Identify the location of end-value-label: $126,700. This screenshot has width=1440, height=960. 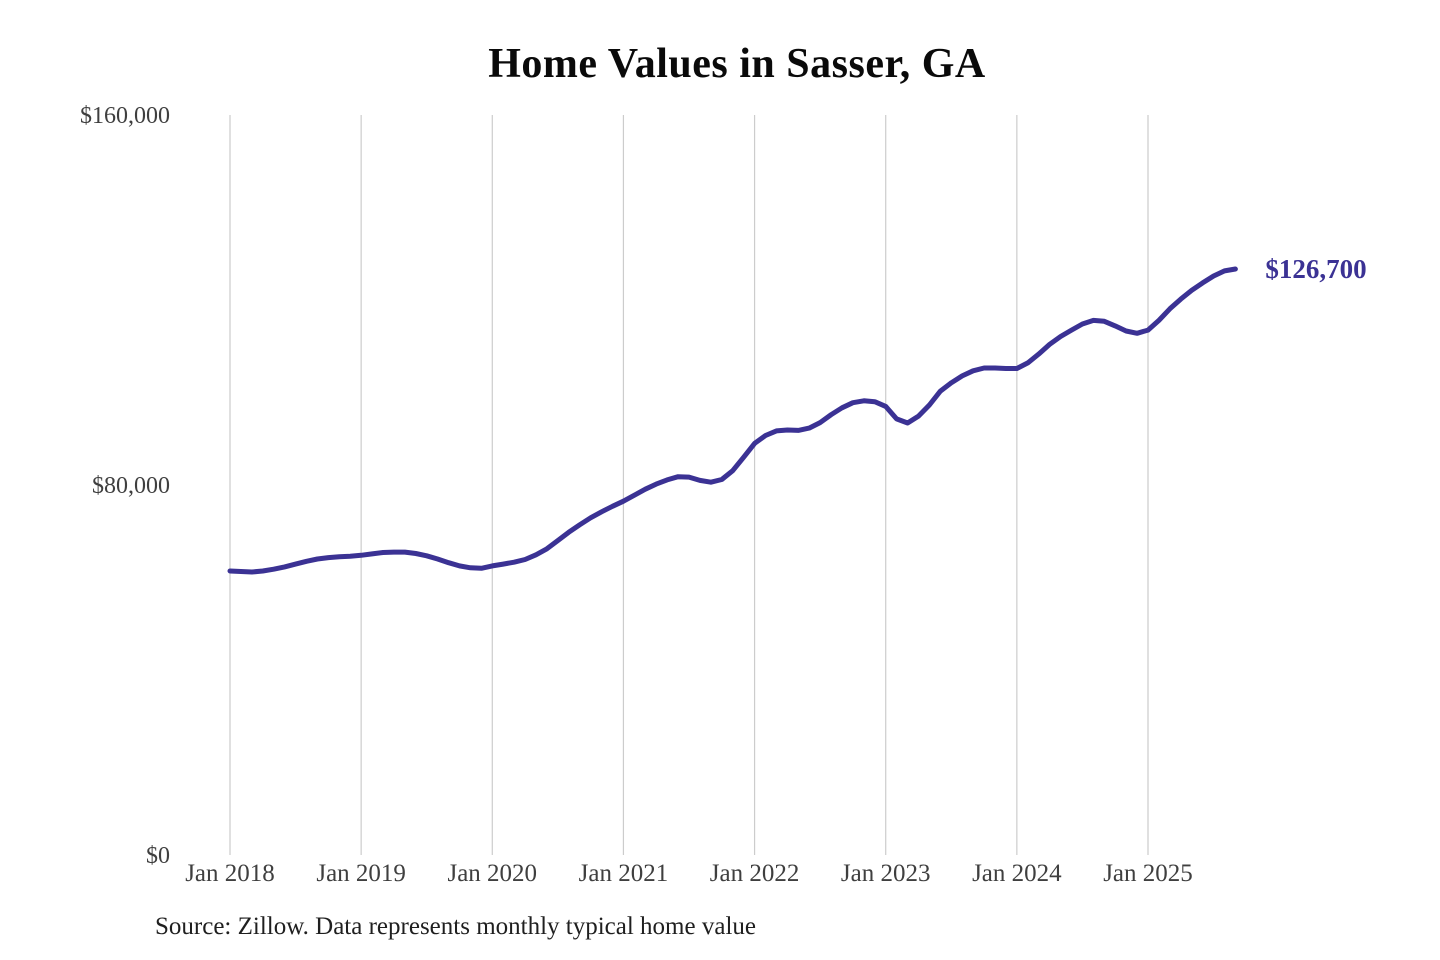
(1315, 269).